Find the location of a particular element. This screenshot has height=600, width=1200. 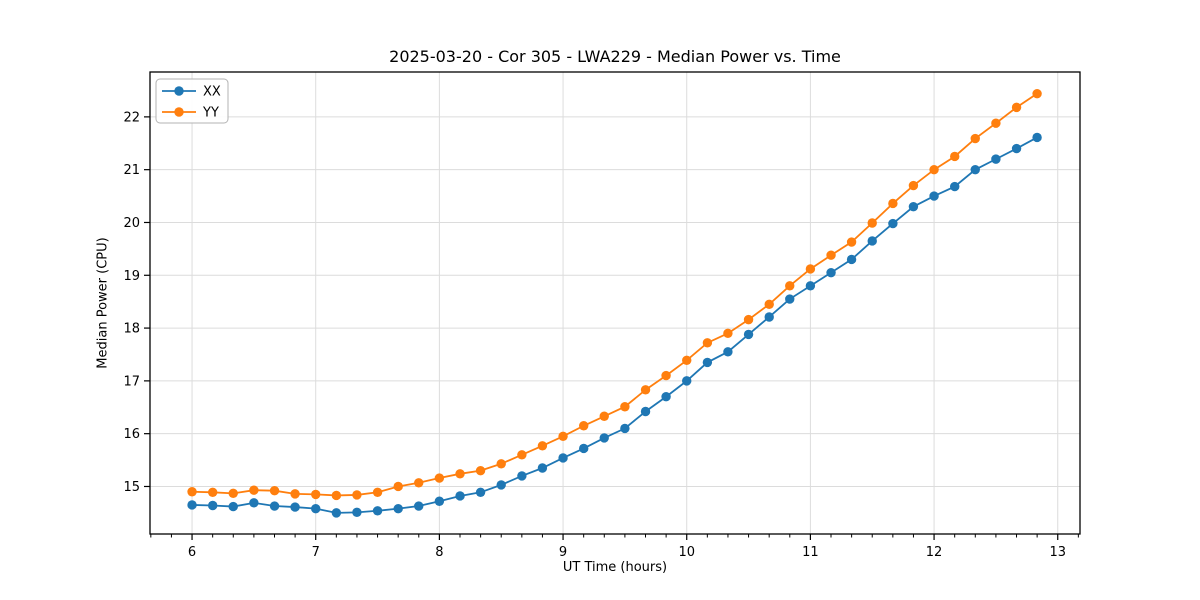

y-tick-label: 22 is located at coordinates (131, 117).